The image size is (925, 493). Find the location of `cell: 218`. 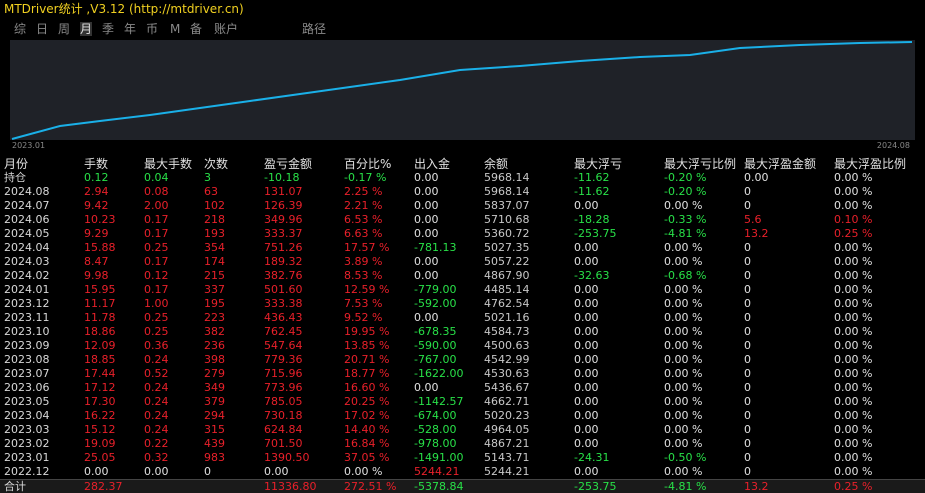

cell: 218 is located at coordinates (214, 219).